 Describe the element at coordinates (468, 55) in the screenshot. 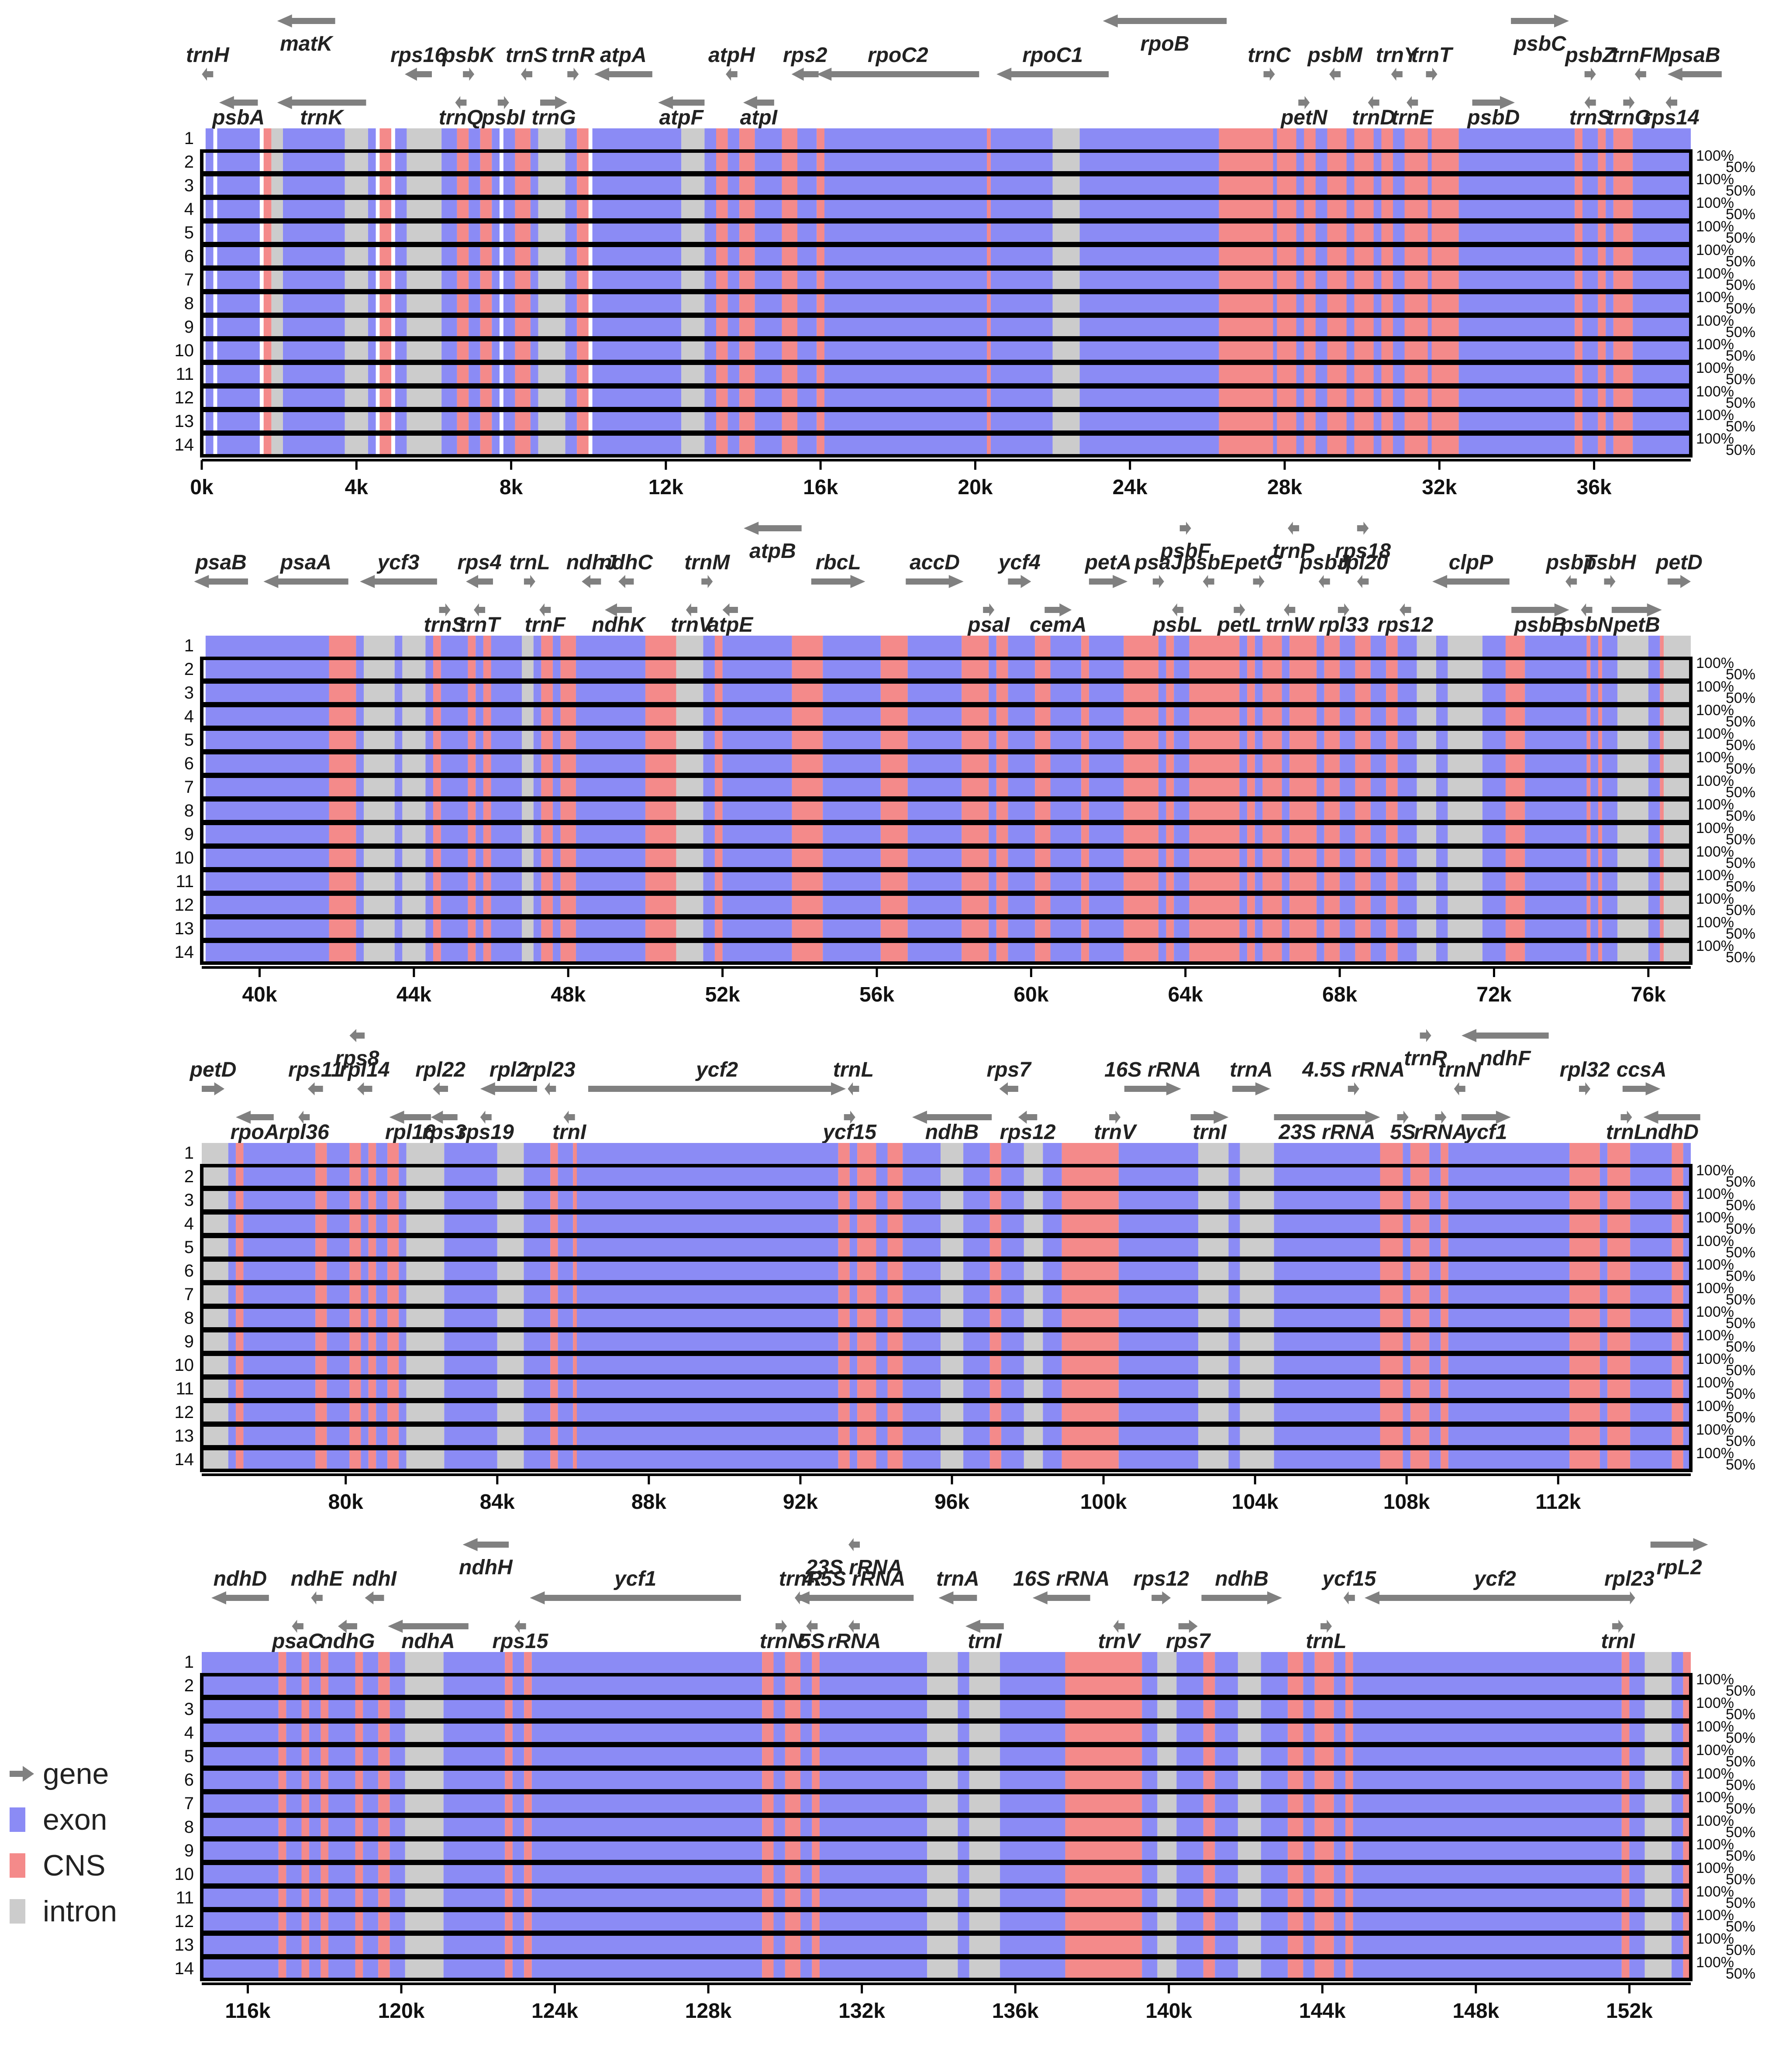

I see `gene-label-psbK: psbK` at that location.